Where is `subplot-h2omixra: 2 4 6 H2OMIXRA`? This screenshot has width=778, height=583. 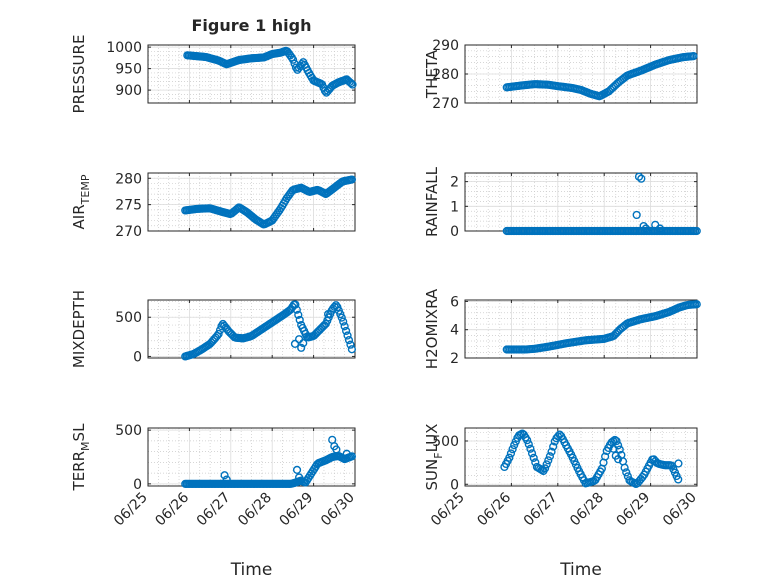 subplot-h2omixra: 2 4 6 H2OMIXRA is located at coordinates (562, 328).